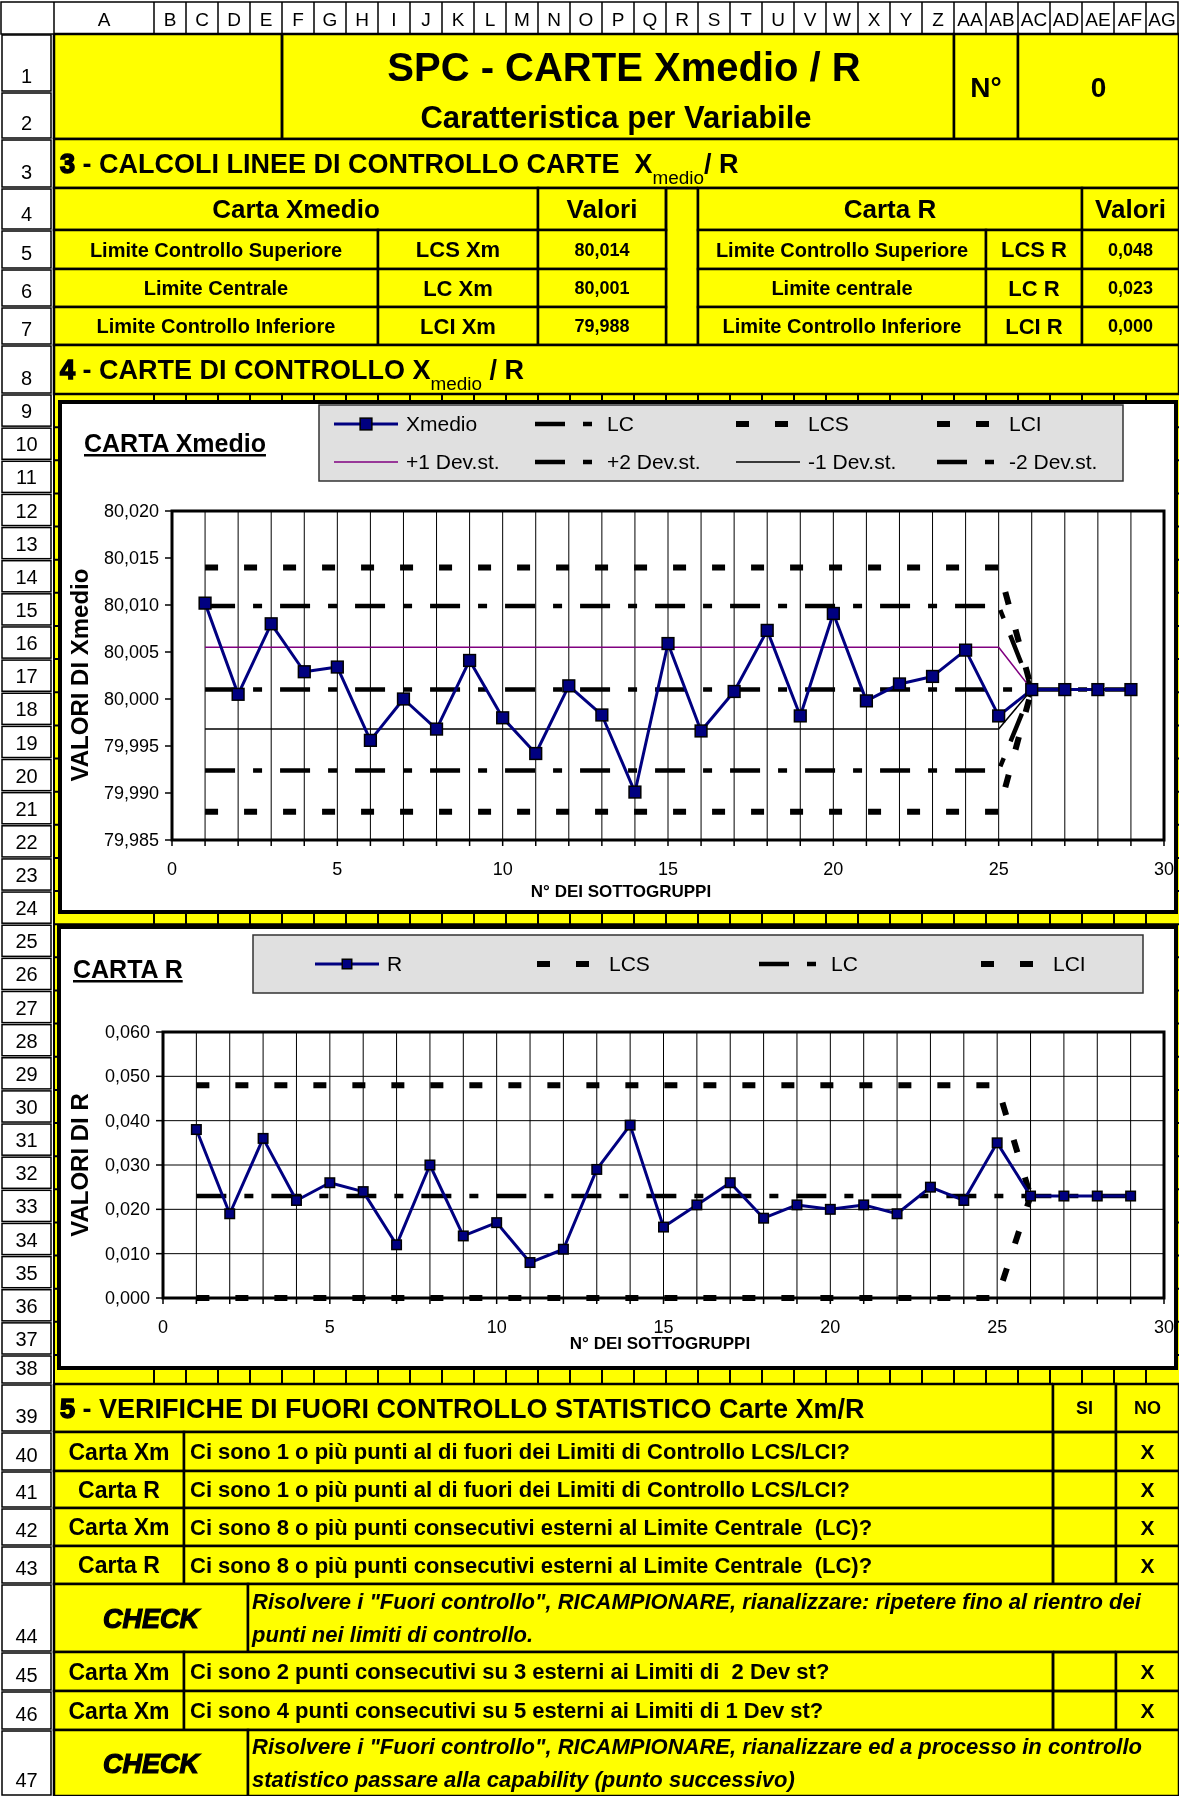 The width and height of the screenshot is (1179, 1796). What do you see at coordinates (458, 326) in the screenshot?
I see `text: LCI Xm` at bounding box center [458, 326].